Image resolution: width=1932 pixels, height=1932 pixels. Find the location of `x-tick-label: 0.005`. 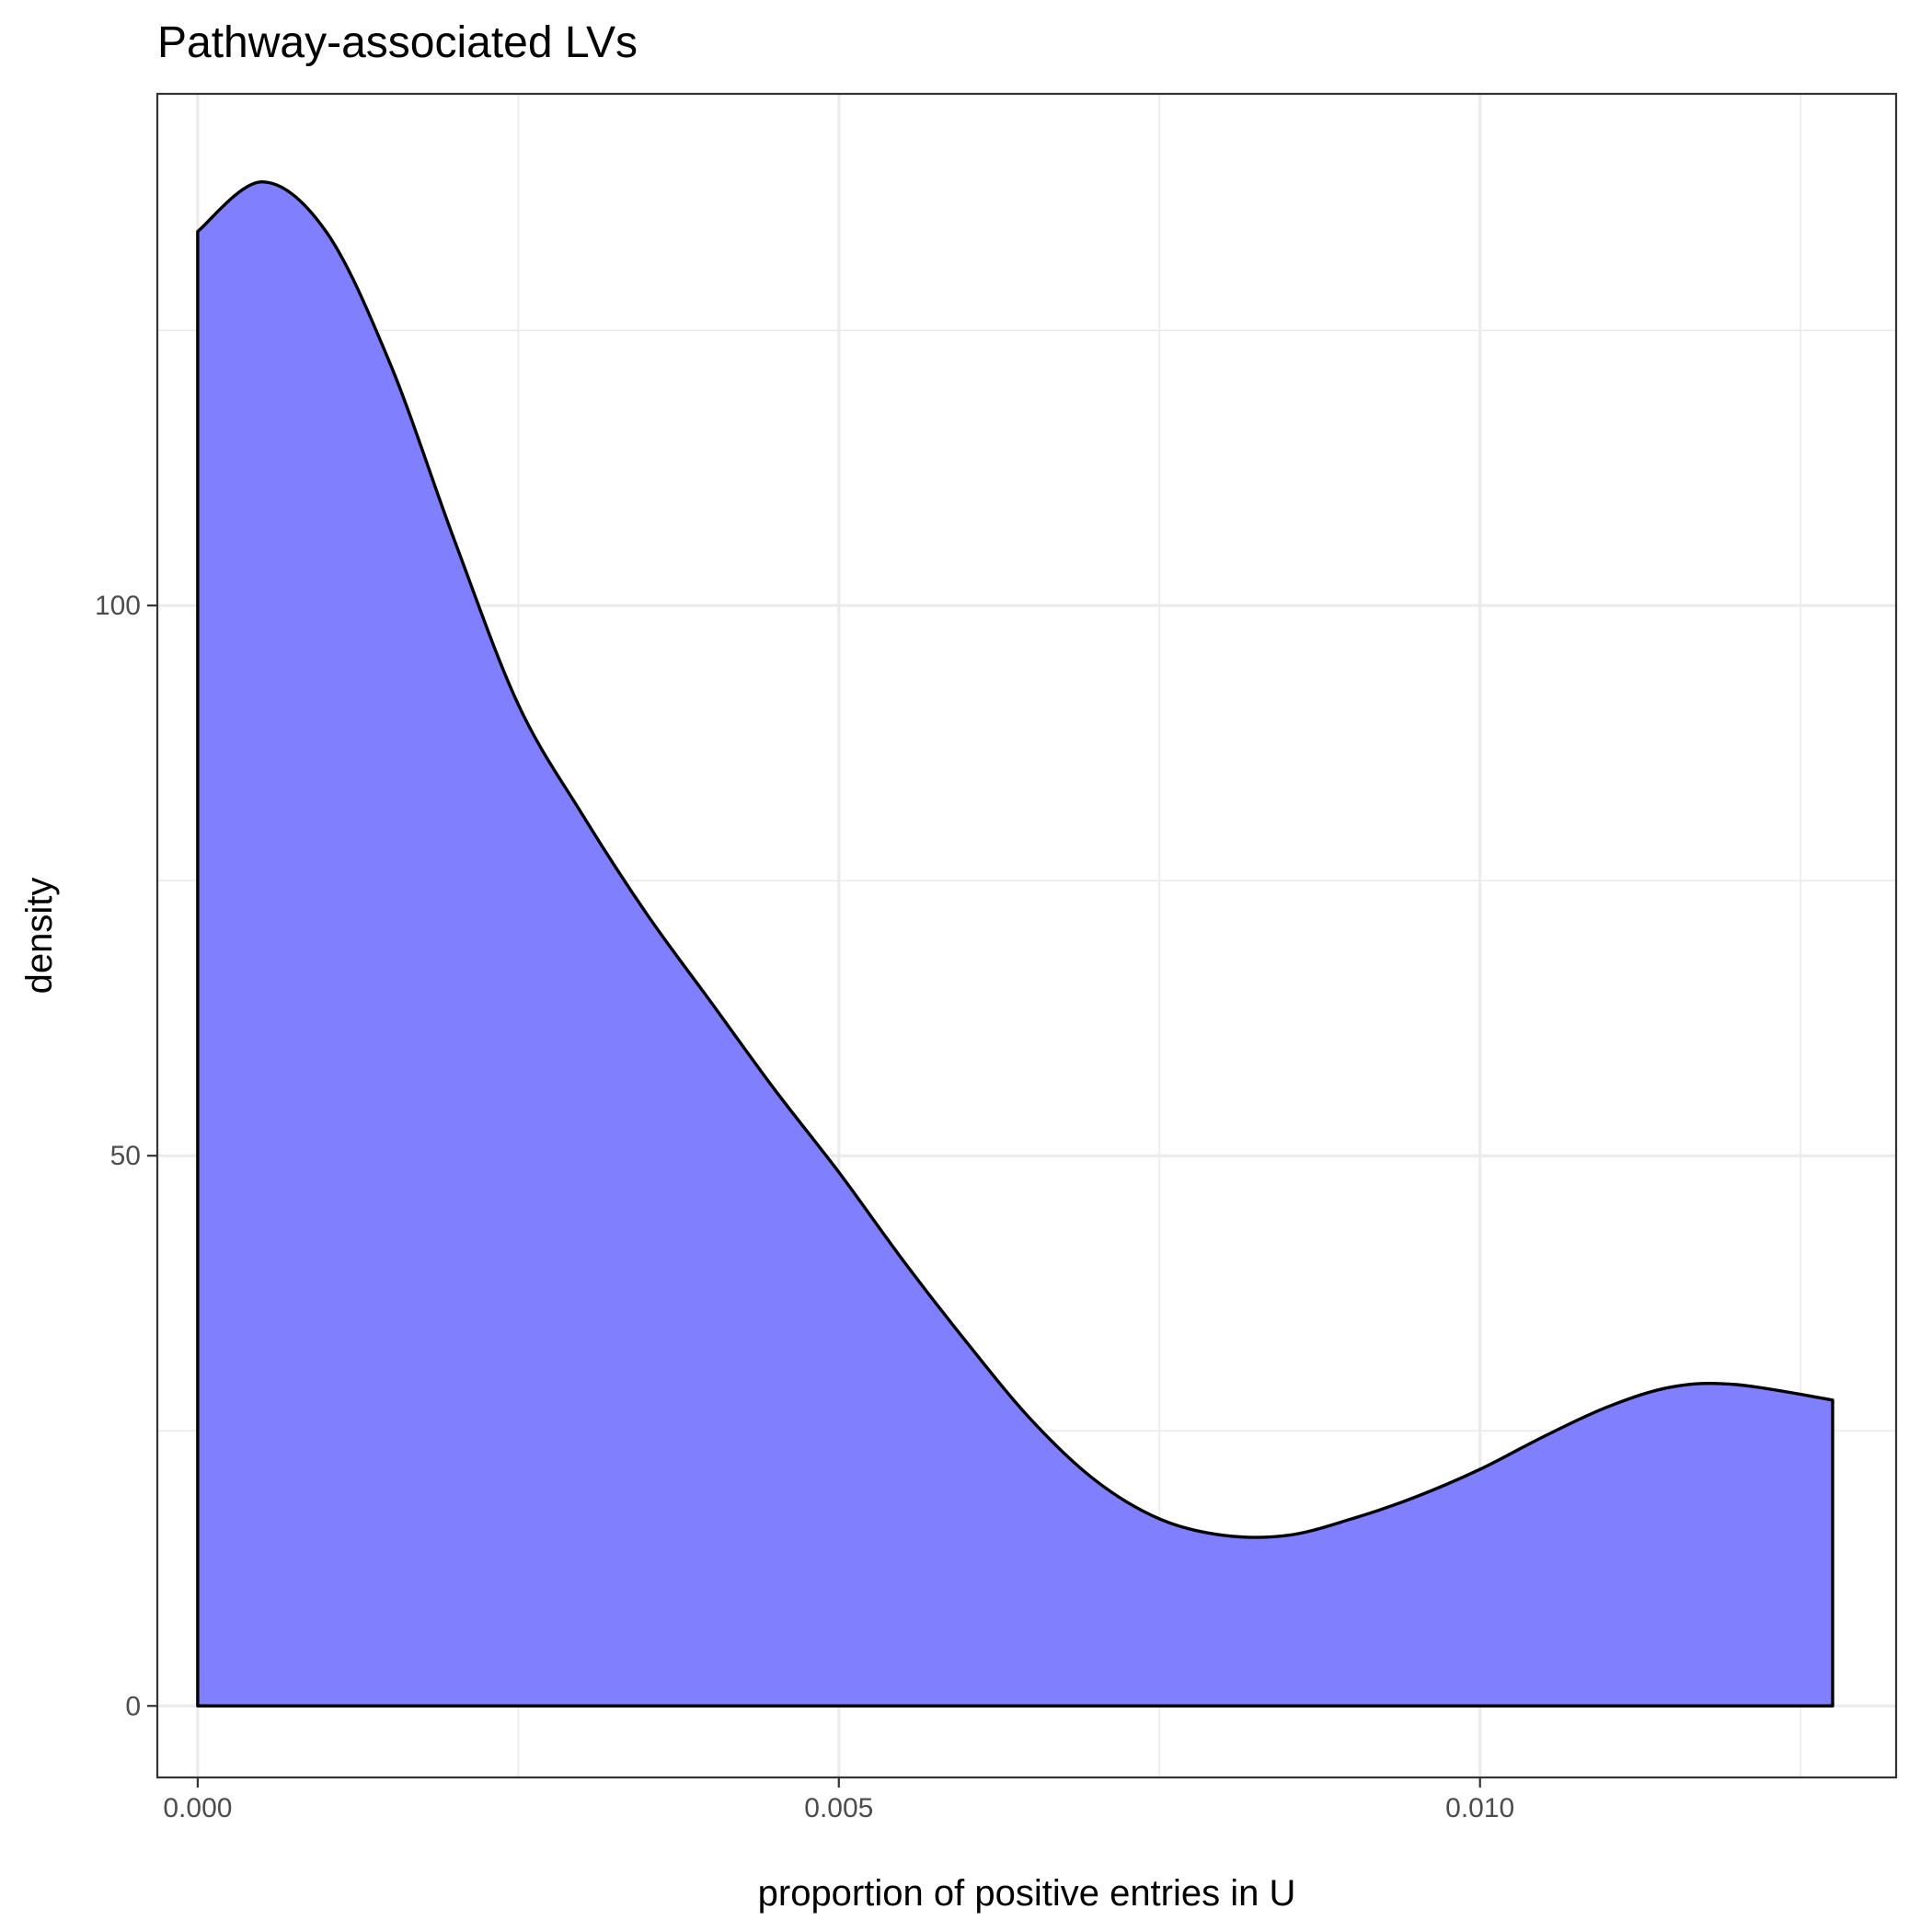

x-tick-label: 0.005 is located at coordinates (838, 1808).